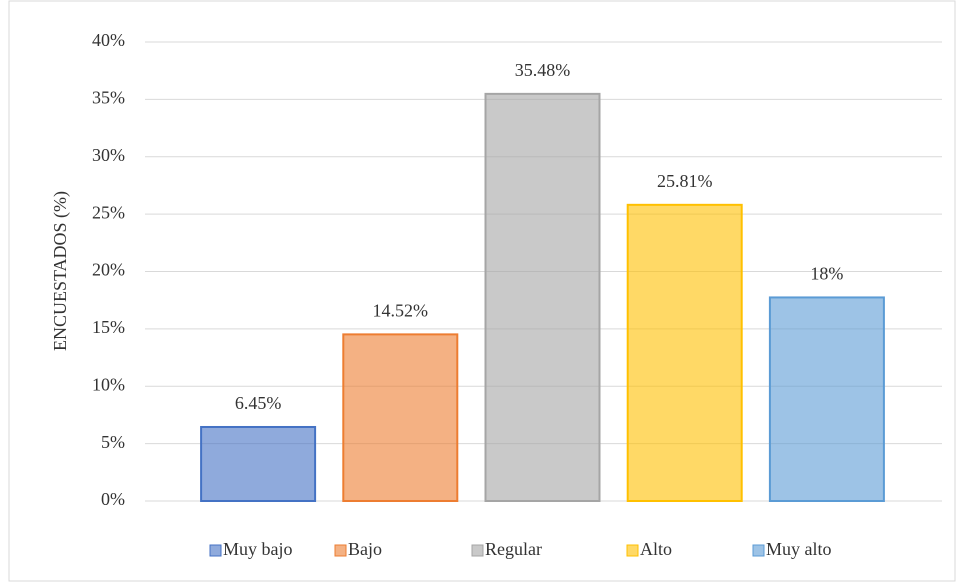 This screenshot has width=956, height=582. I want to click on y-tick-label: 5%, so click(113, 442).